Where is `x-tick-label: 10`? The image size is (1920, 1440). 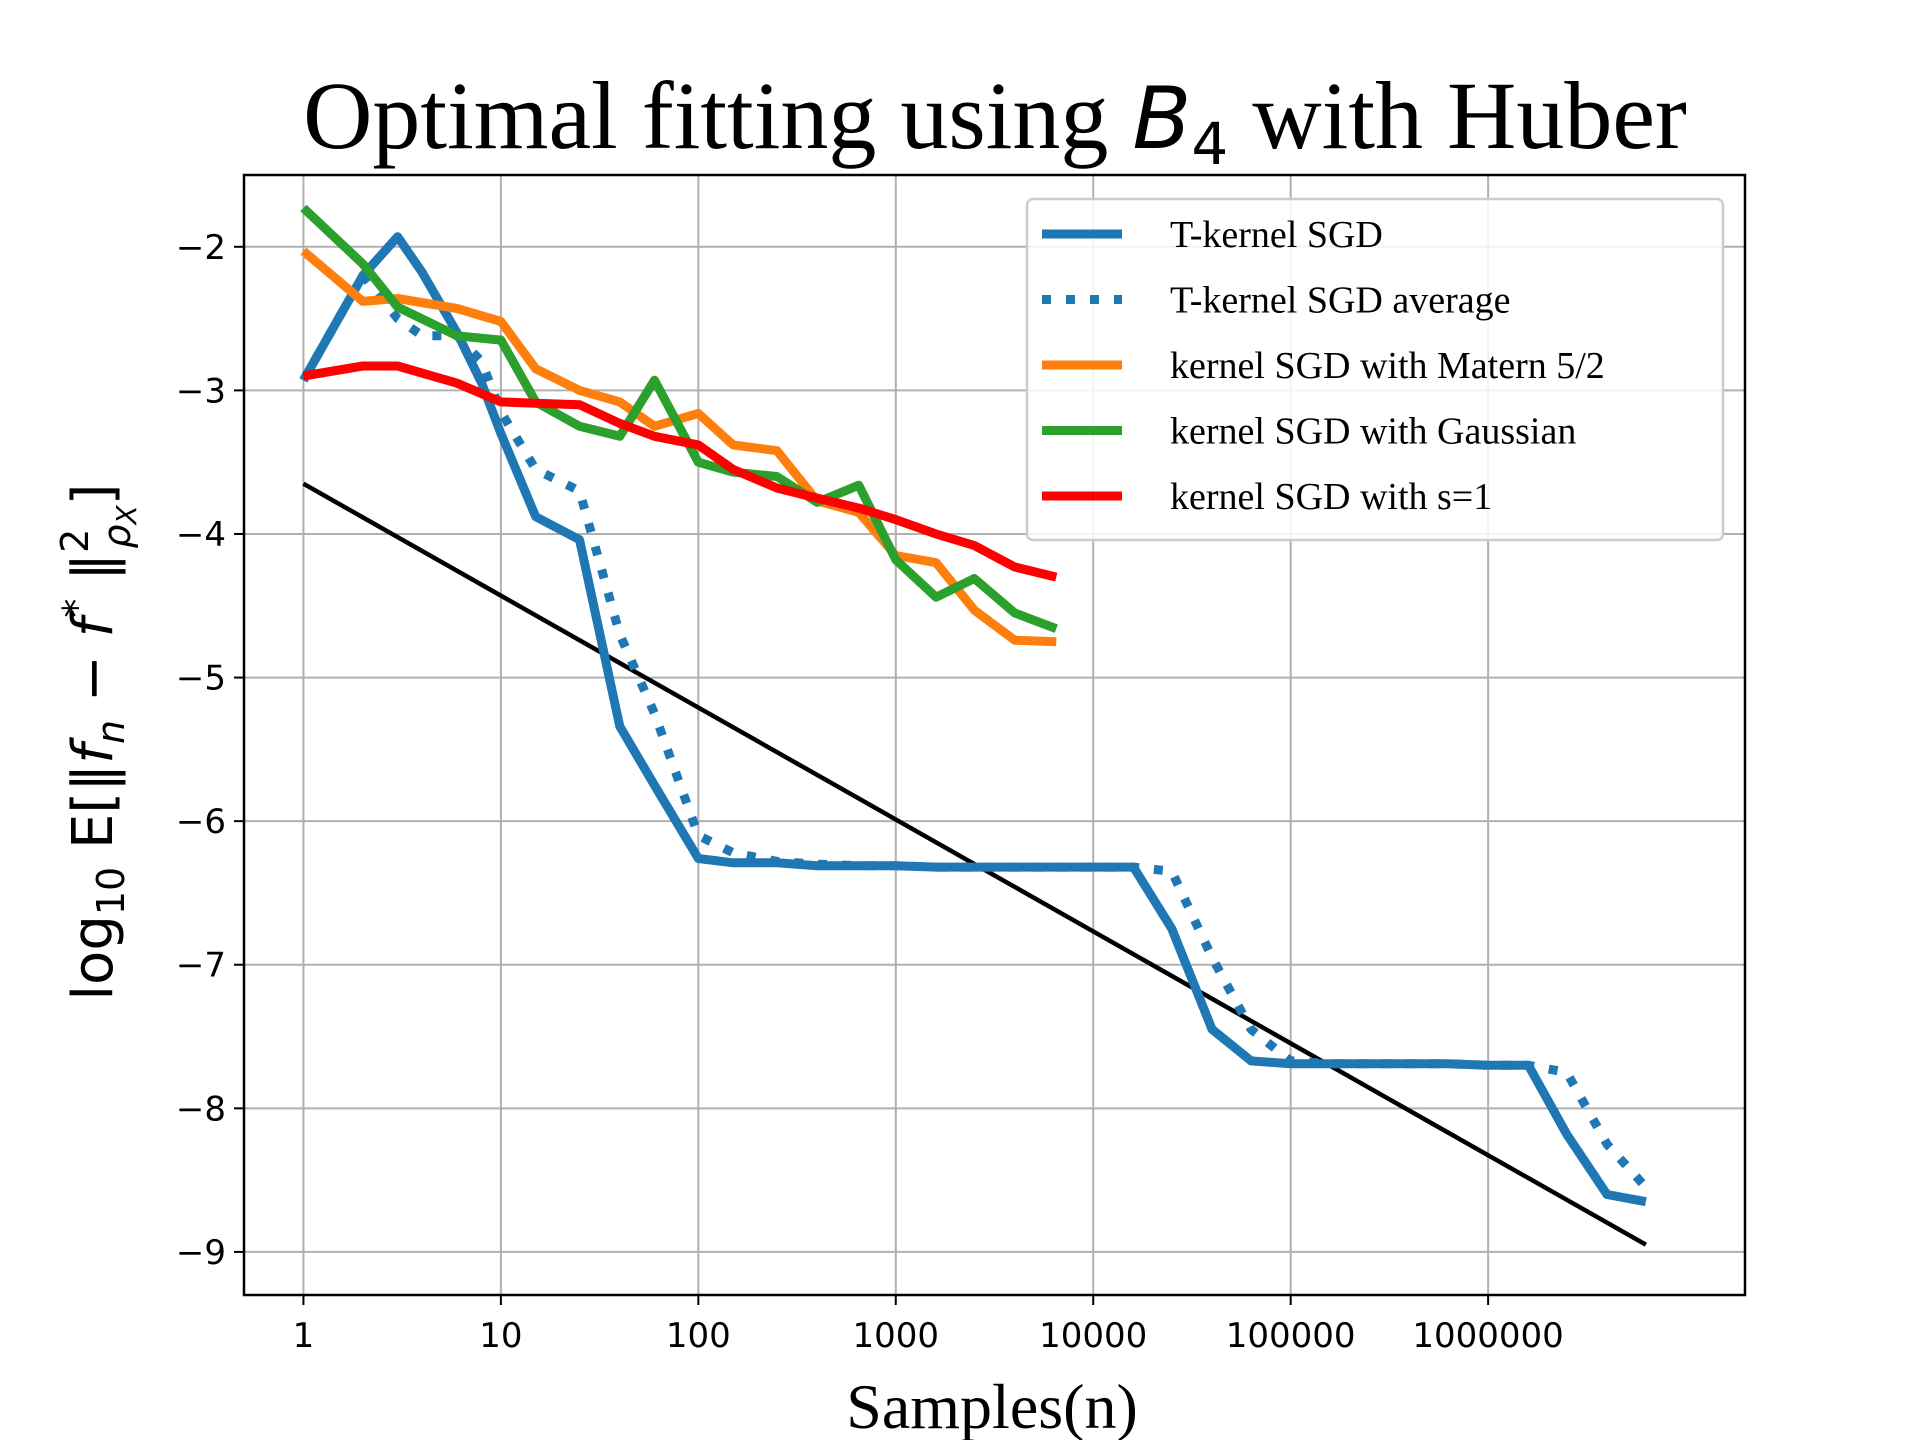
x-tick-label: 10 is located at coordinates (500, 1336).